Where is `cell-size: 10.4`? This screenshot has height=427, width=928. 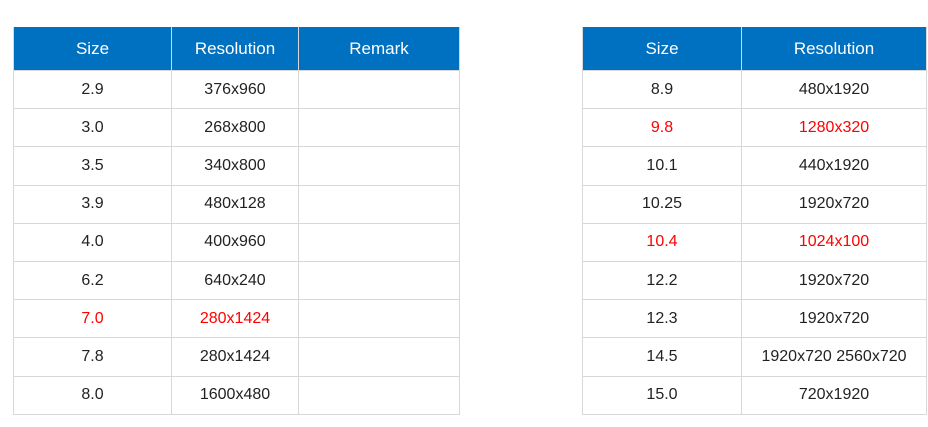
cell-size: 10.4 is located at coordinates (662, 242).